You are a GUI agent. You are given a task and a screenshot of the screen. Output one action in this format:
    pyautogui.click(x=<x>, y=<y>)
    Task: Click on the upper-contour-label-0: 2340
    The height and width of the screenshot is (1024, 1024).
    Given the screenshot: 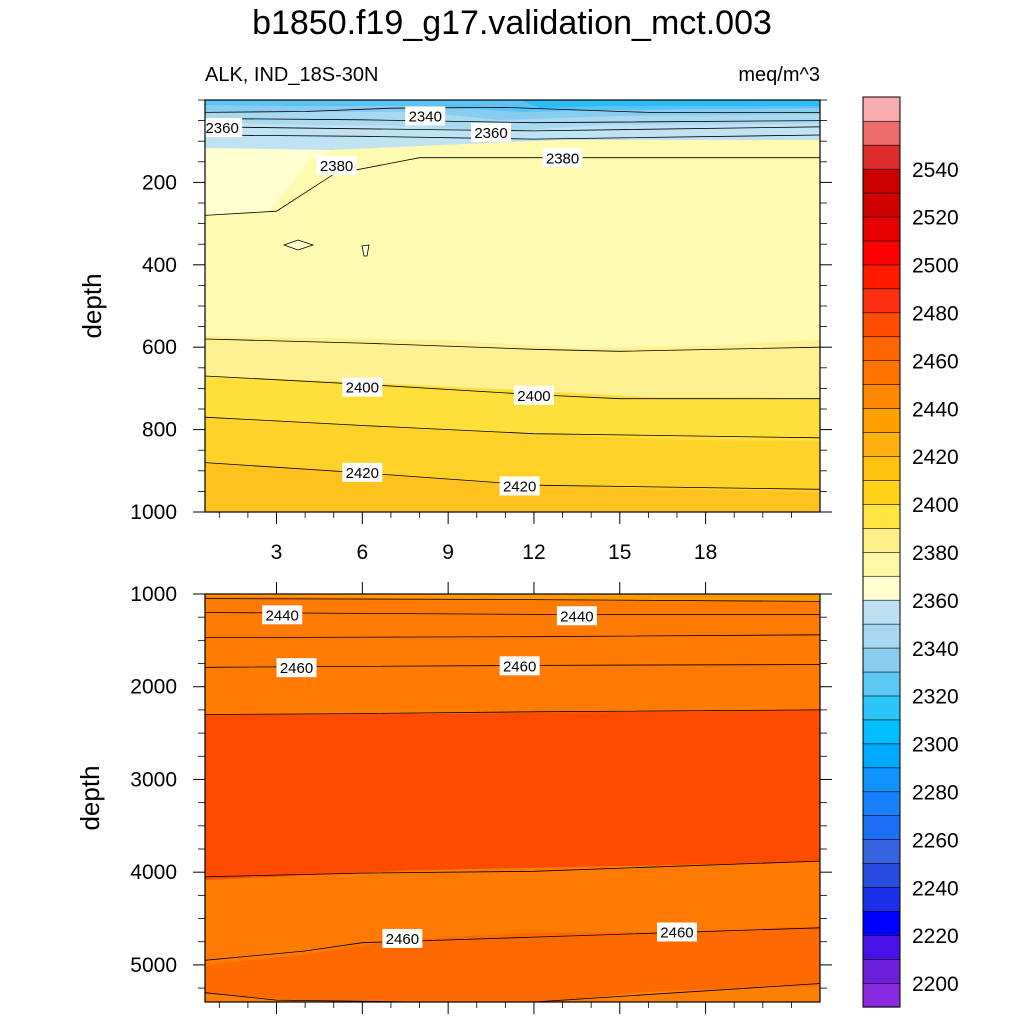 What is the action you would take?
    pyautogui.click(x=425, y=116)
    